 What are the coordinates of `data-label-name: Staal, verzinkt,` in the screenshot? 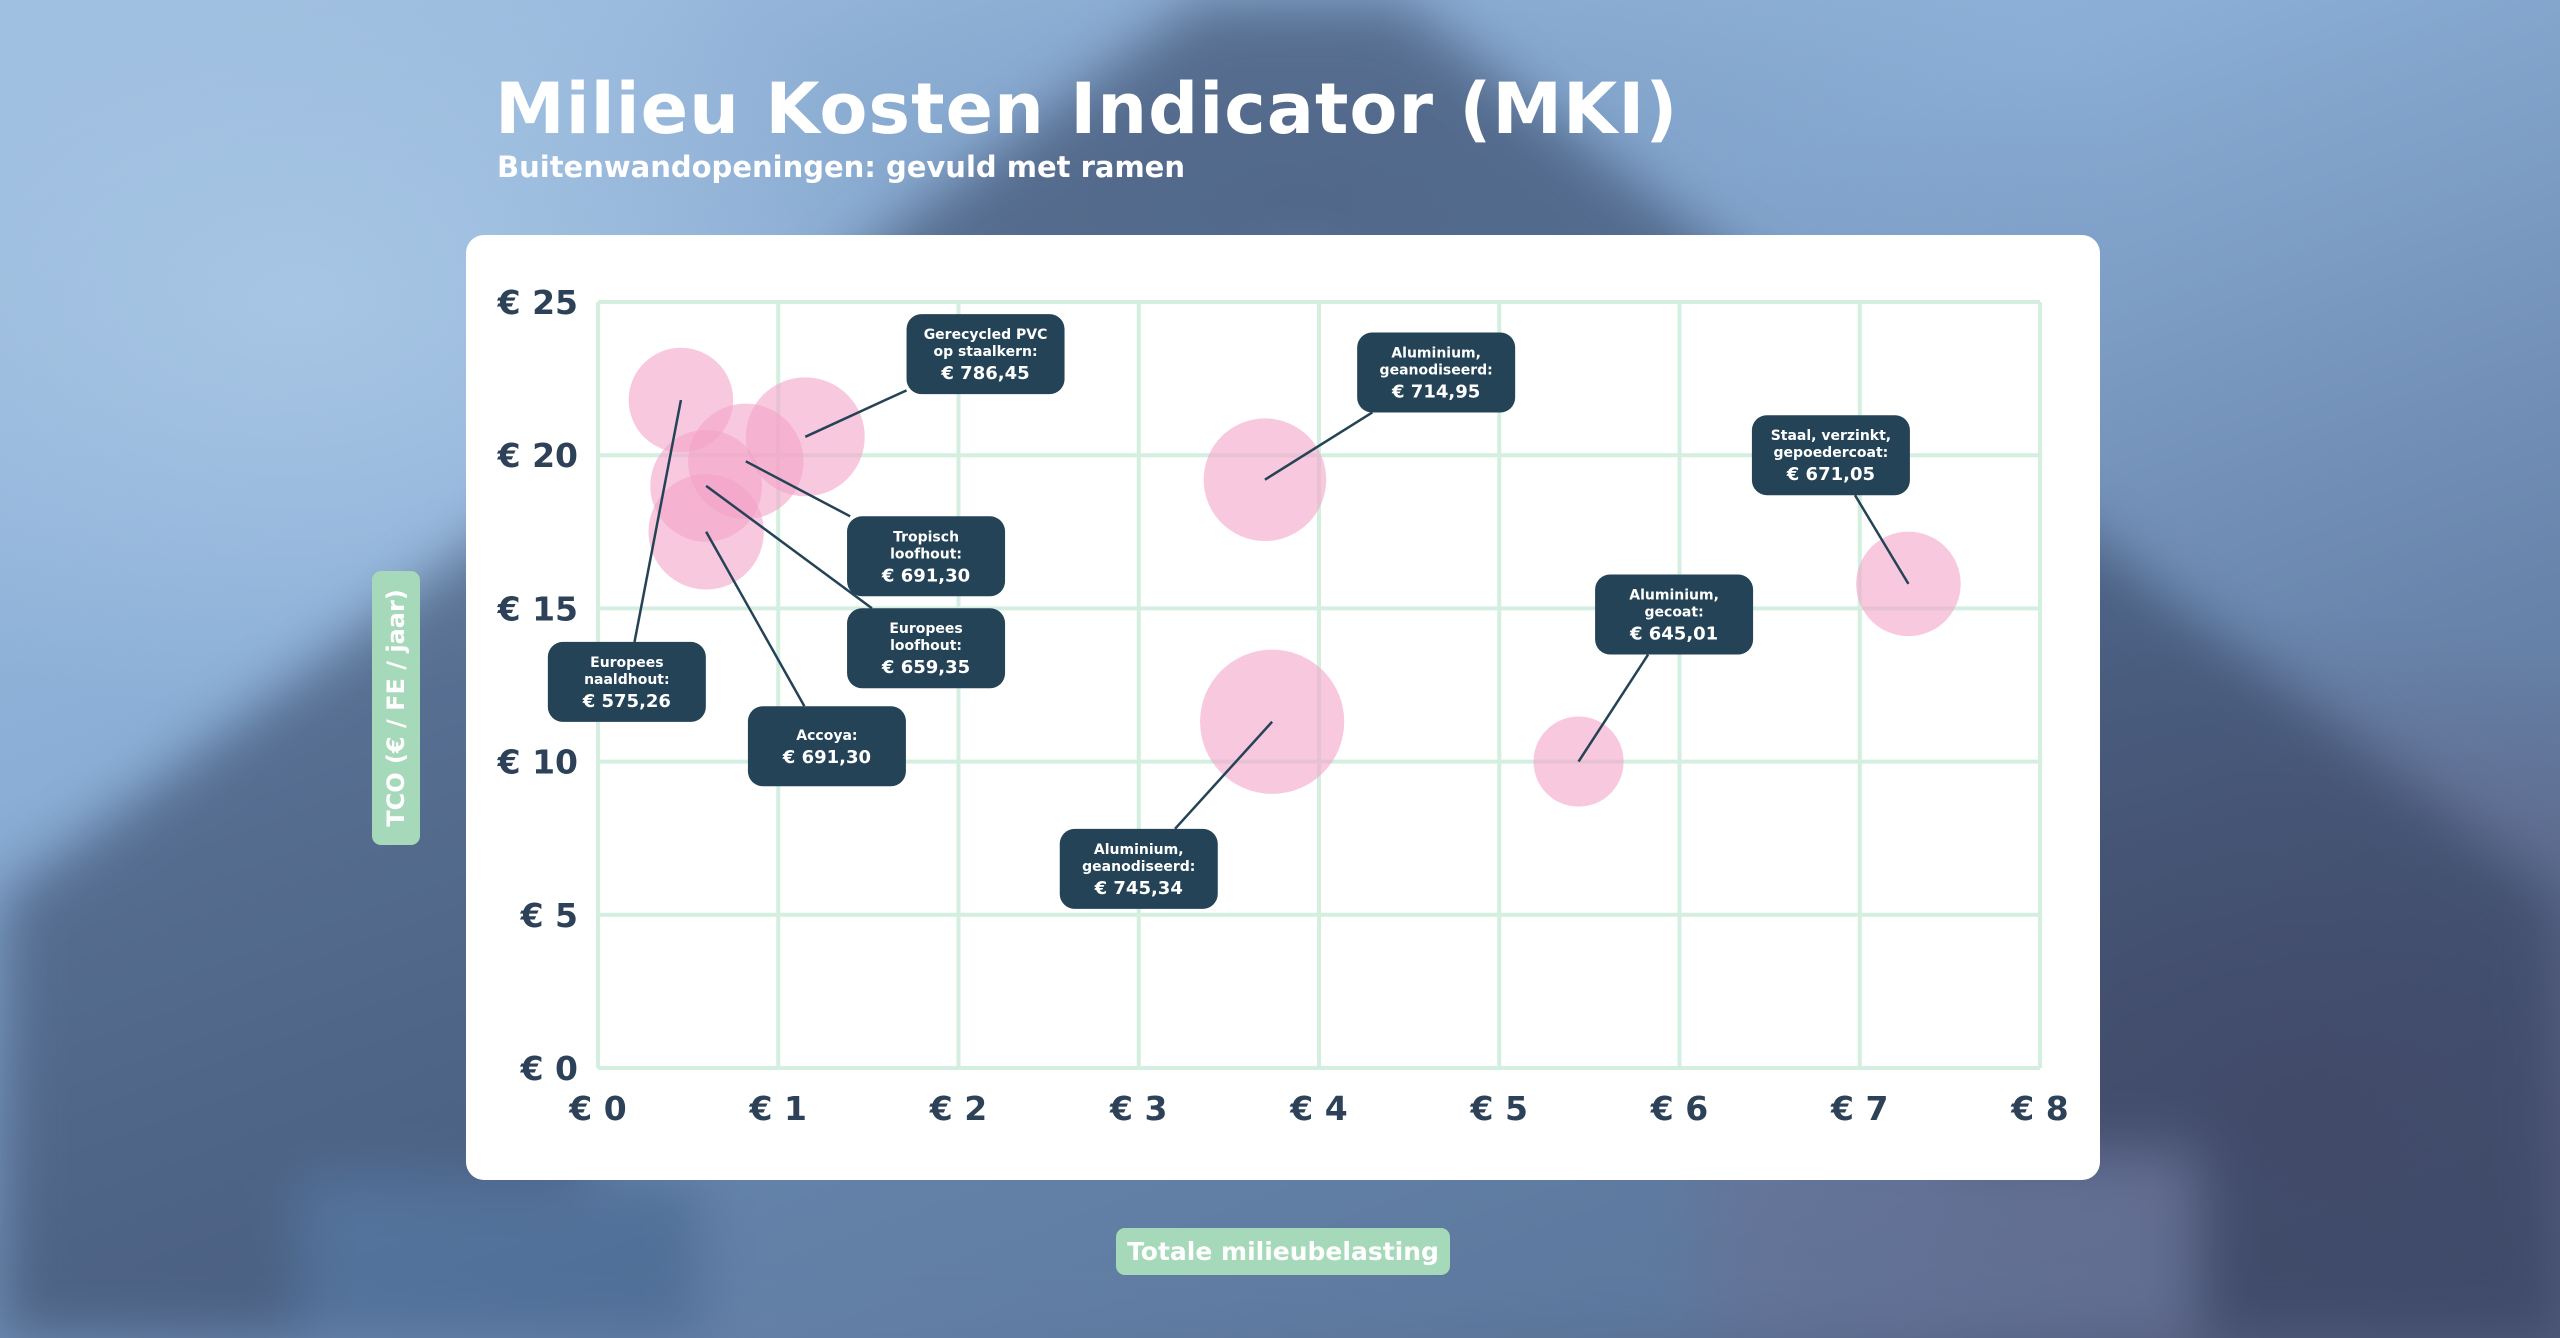 It's located at (1831, 436).